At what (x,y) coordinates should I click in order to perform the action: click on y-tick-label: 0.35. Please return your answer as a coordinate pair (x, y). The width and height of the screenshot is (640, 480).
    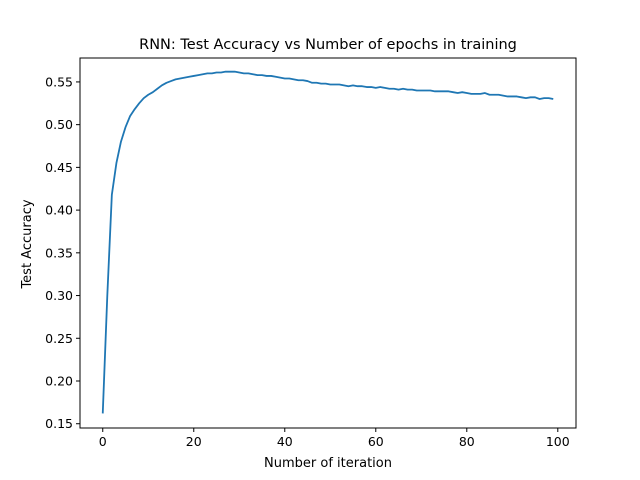
    Looking at the image, I should click on (59, 252).